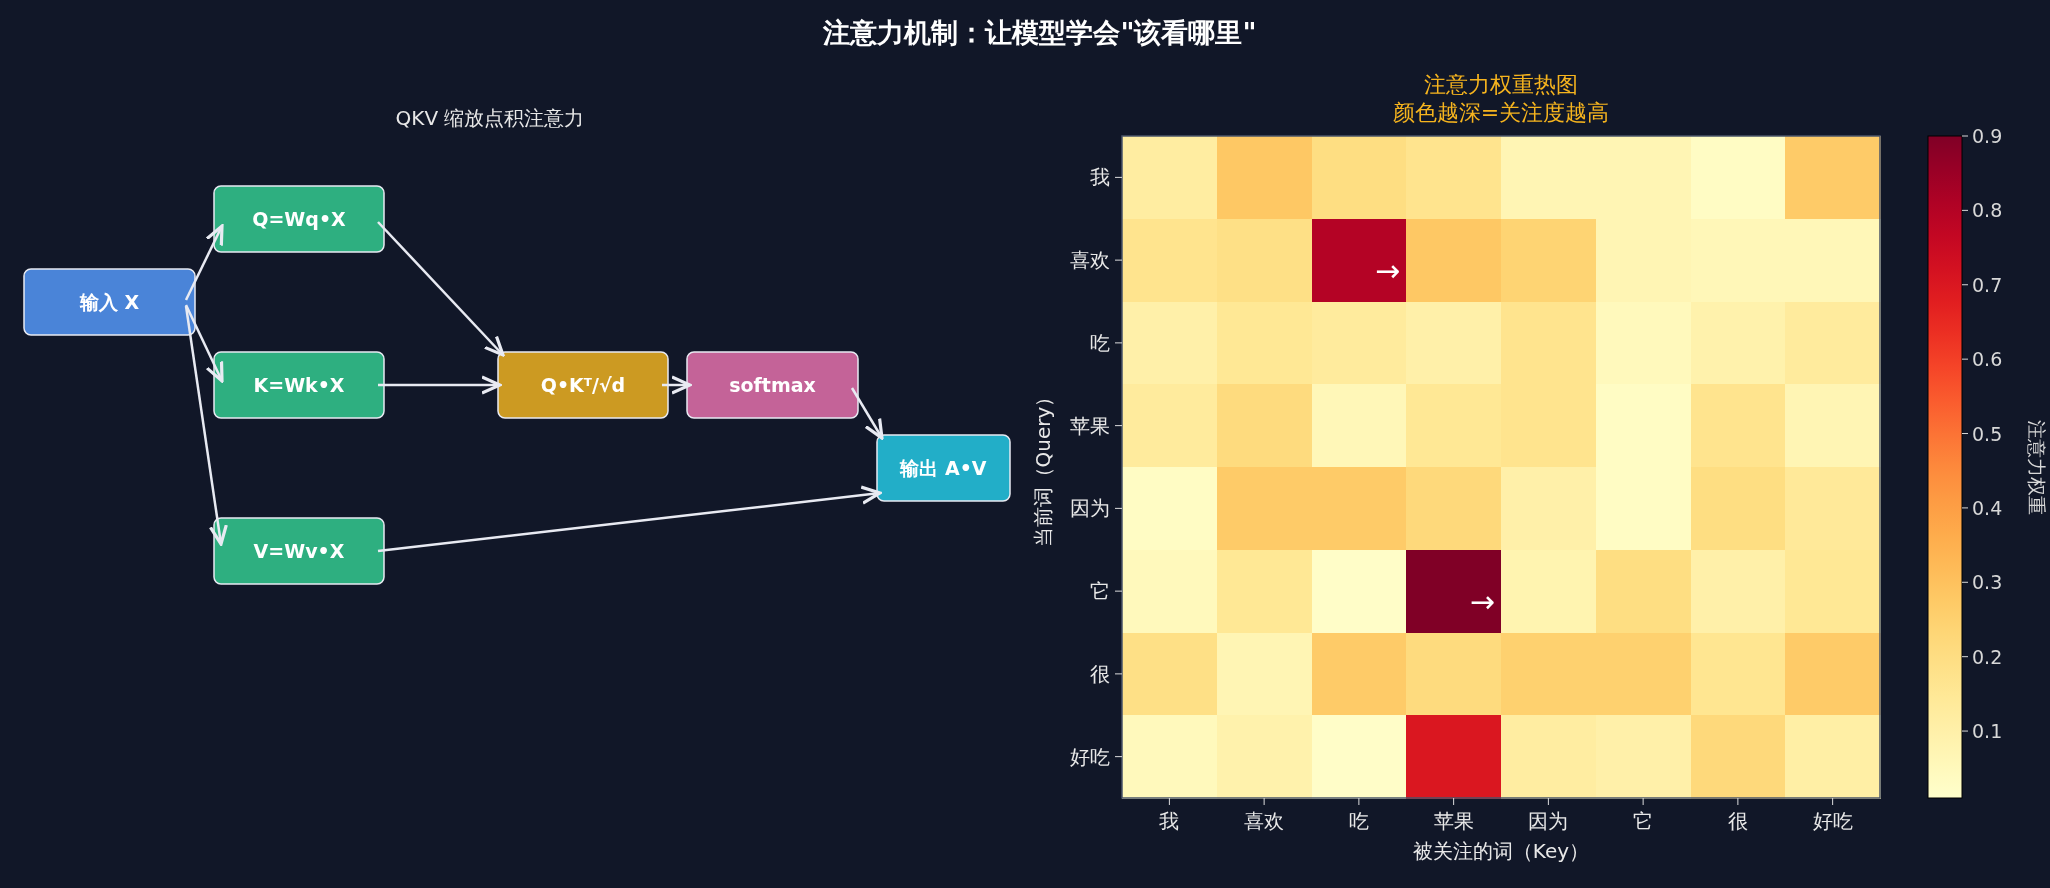 This screenshot has width=2050, height=888. I want to click on color-bar-label: 0.8, so click(1987, 210).